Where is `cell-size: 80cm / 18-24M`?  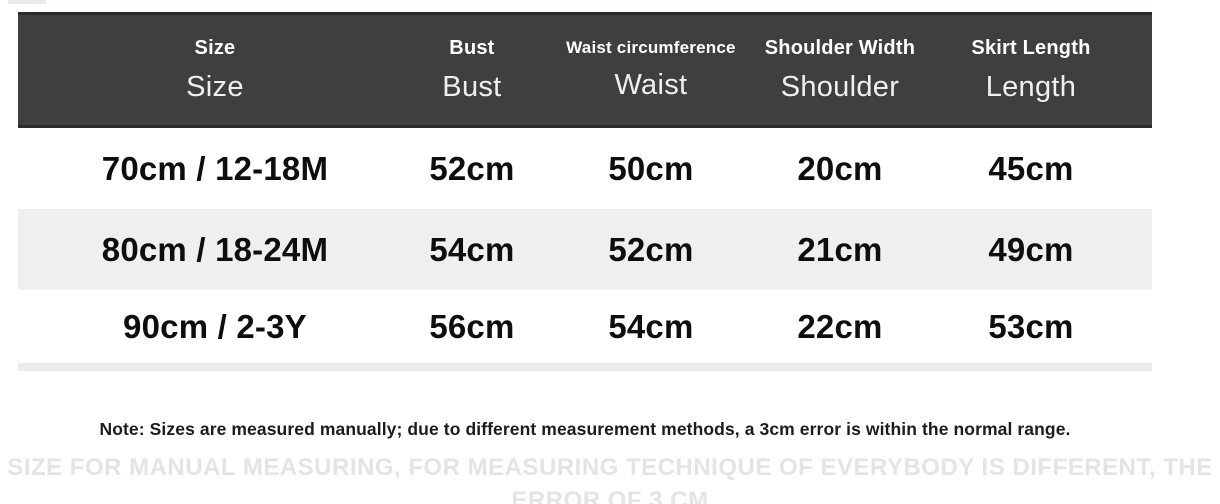
cell-size: 80cm / 18-24M is located at coordinates (215, 249).